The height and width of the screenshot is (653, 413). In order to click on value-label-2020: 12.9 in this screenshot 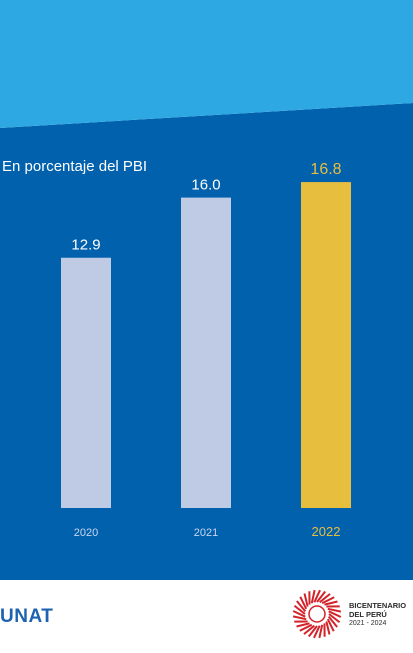, I will do `click(85, 245)`.